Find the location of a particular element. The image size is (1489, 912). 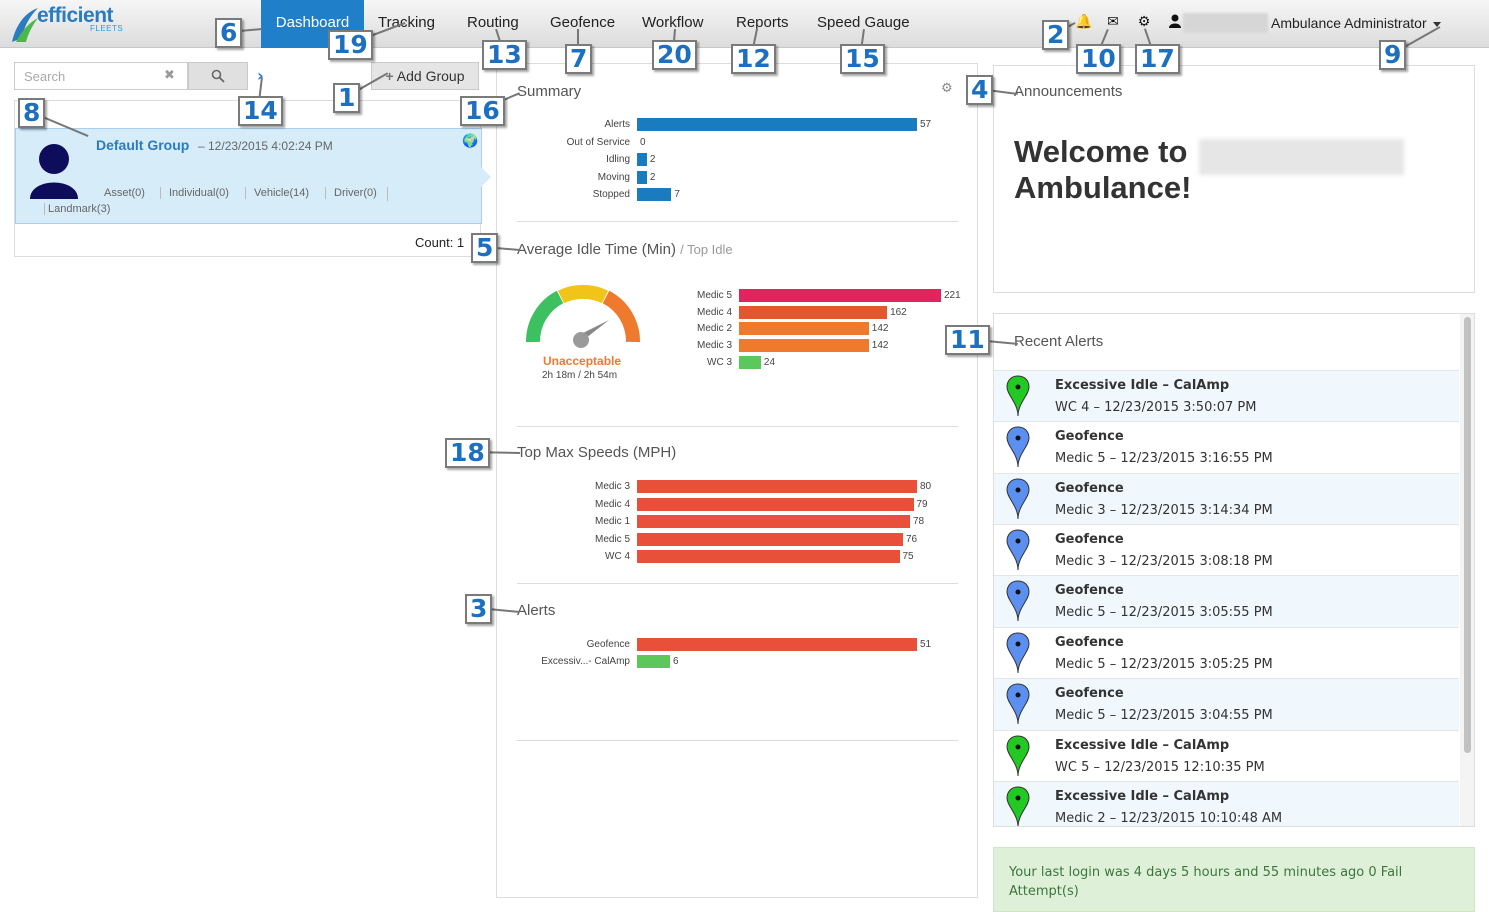

idle-gauge-icon is located at coordinates (583, 316).